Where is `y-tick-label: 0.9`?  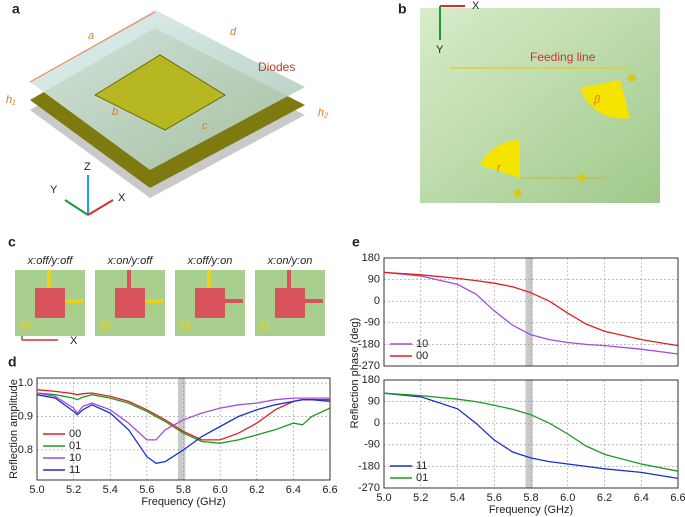 y-tick-label: 0.9 is located at coordinates (25, 416).